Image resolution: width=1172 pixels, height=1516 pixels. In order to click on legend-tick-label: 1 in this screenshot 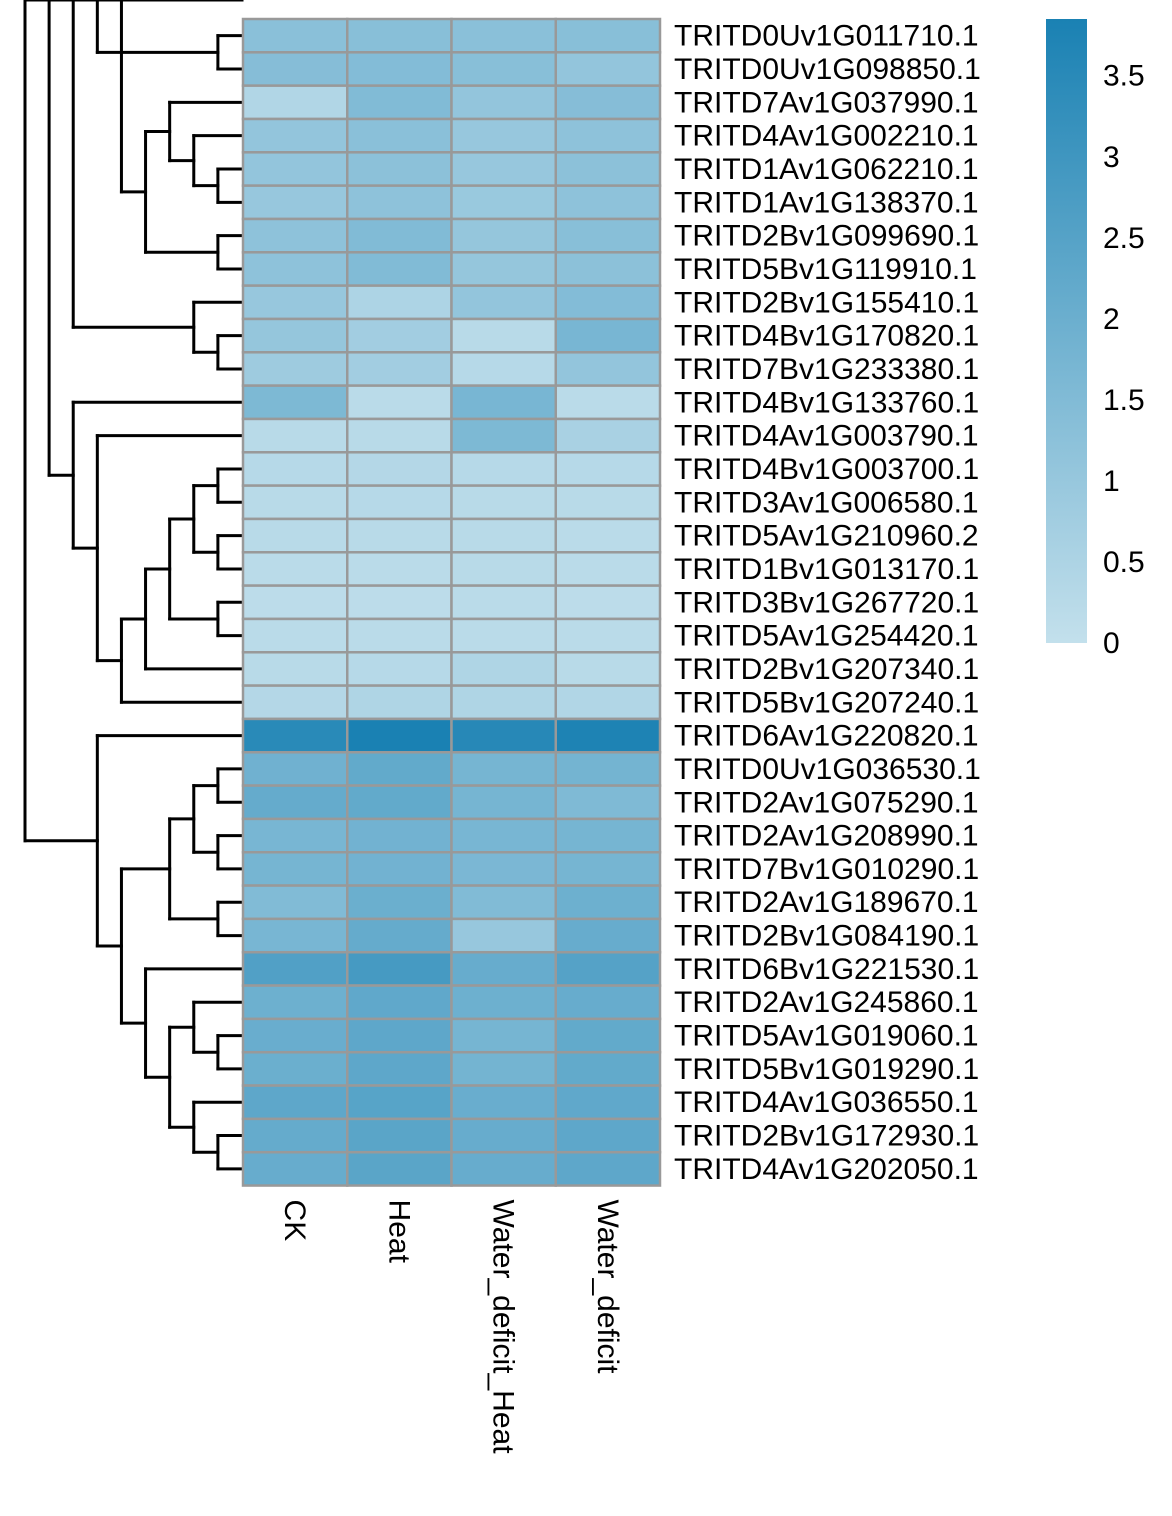, I will do `click(1111, 481)`.